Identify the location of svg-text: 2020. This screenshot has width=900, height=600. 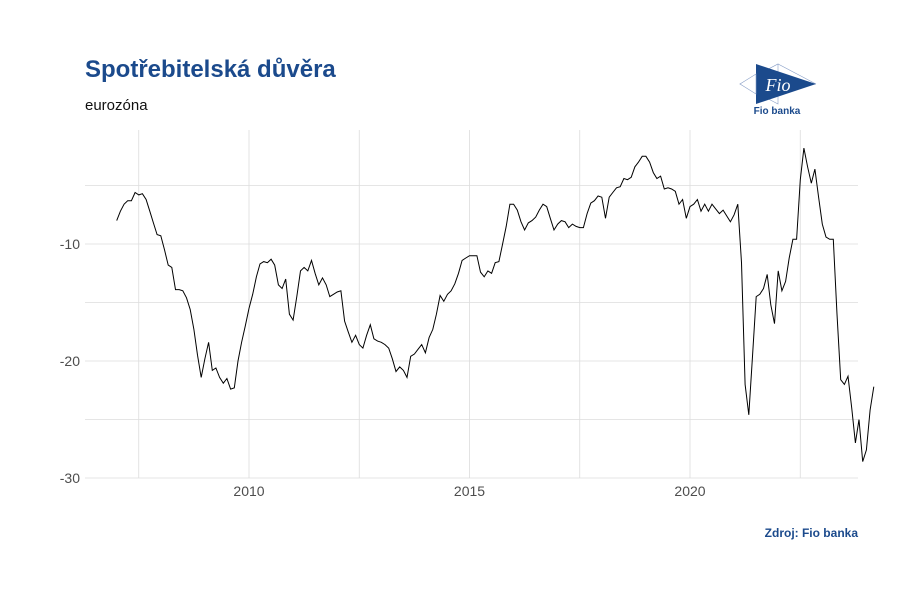
(689, 491).